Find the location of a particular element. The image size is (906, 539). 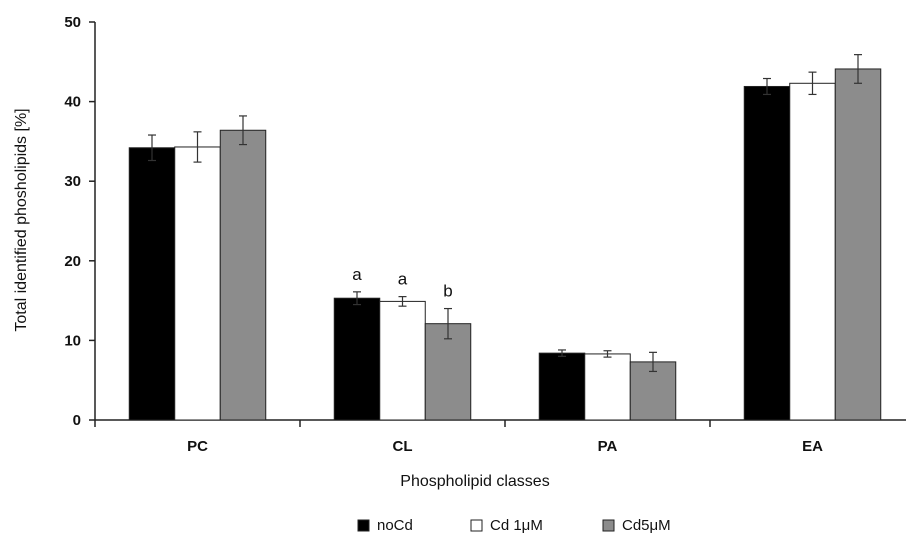

legend-label: Cd 1μM is located at coordinates (516, 525).